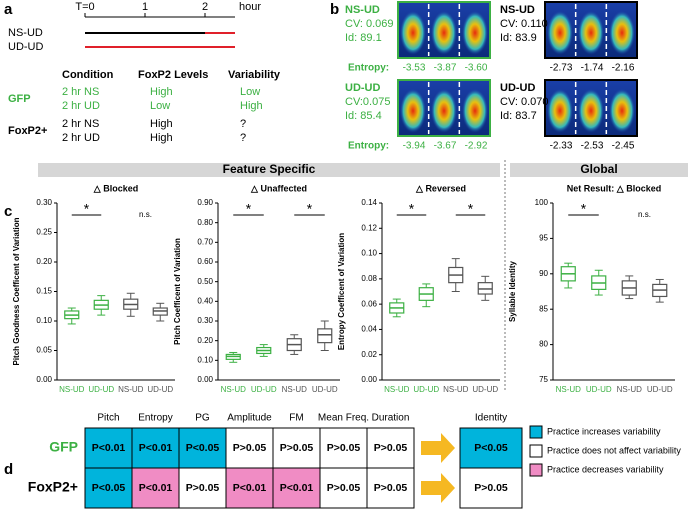 Image resolution: width=690 pixels, height=521 pixels. I want to click on entropy-value: -2.53, so click(592, 146).